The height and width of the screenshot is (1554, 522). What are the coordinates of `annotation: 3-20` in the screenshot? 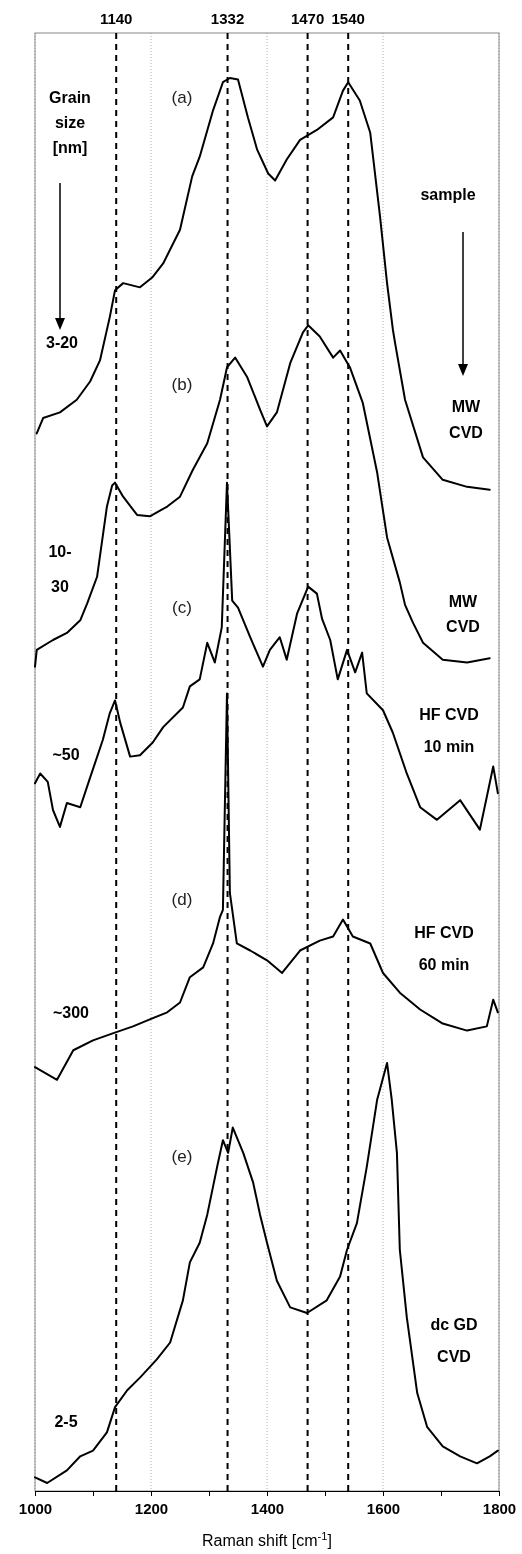 It's located at (62, 342).